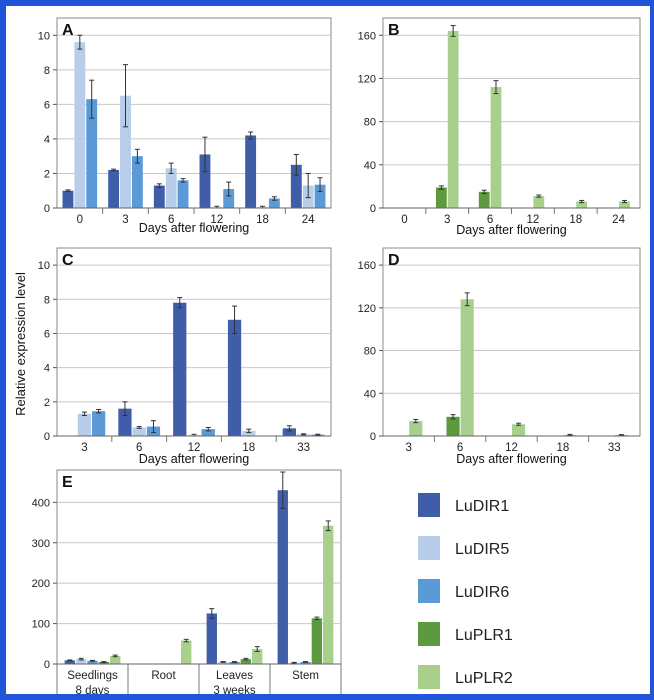 The width and height of the screenshot is (654, 700). I want to click on panel-b-x-tick-label: 0, so click(404, 220).